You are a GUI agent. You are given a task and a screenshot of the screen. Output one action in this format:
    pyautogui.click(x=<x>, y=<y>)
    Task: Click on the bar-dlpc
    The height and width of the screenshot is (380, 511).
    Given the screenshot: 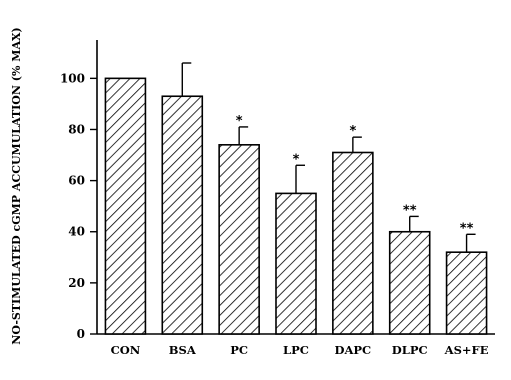 What is the action you would take?
    pyautogui.click(x=409, y=282)
    